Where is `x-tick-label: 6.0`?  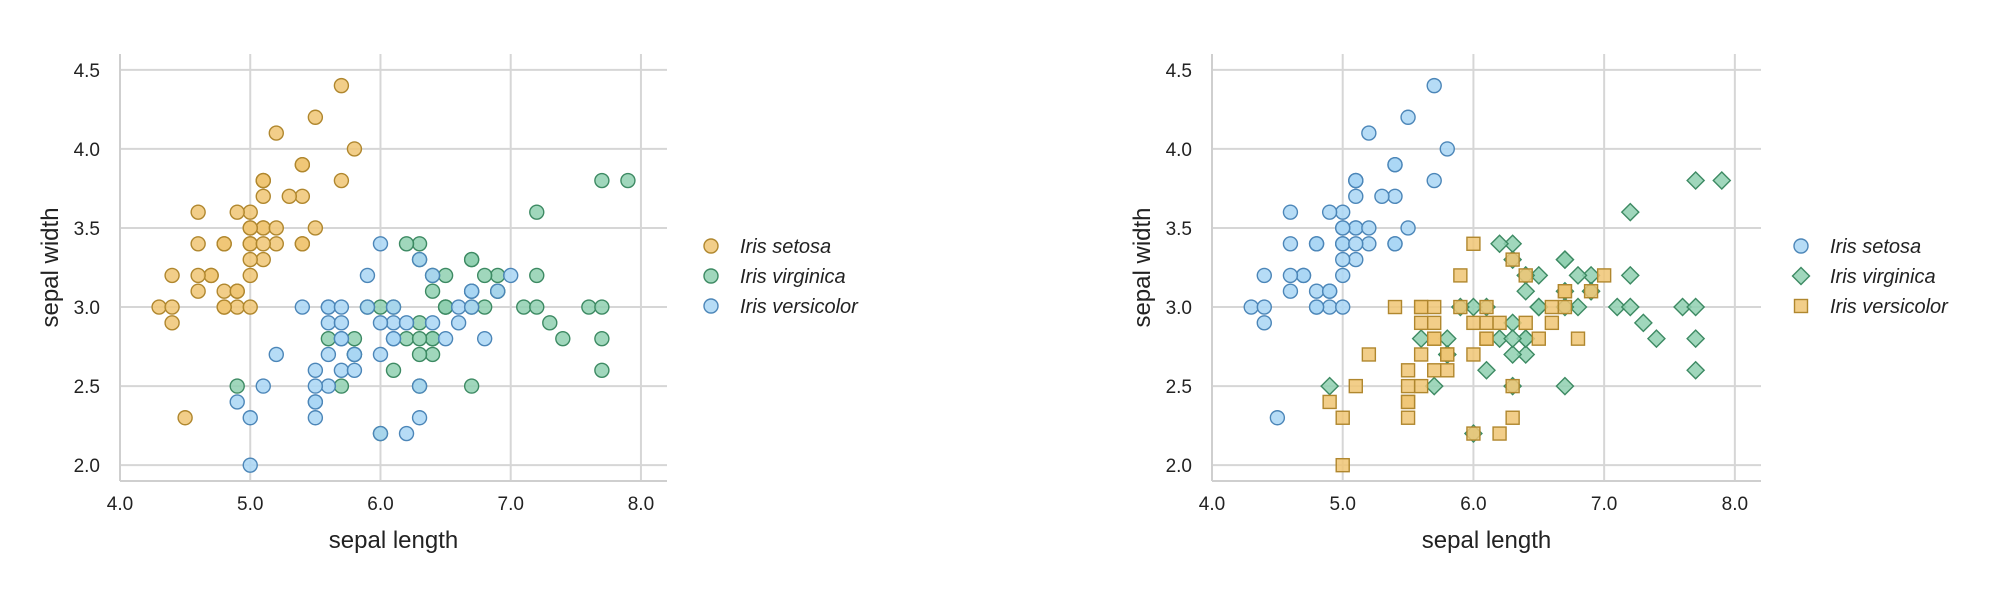
x-tick-label: 6.0 is located at coordinates (380, 504).